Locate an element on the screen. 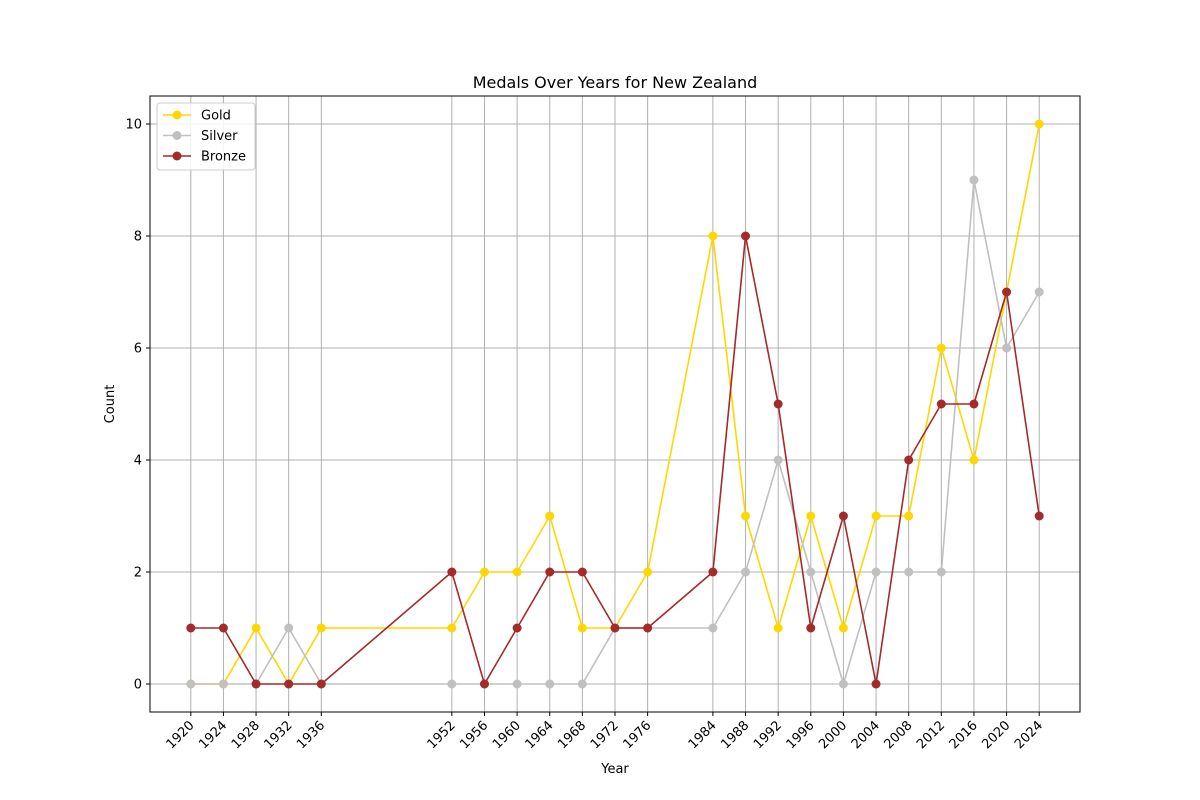 Image resolution: width=1200 pixels, height=800 pixels. x-tick-label: 1928 is located at coordinates (246, 735).